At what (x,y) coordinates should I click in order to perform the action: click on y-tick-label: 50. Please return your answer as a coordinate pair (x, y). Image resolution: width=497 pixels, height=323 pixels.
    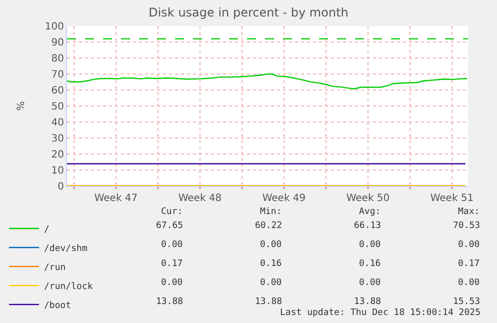
    Looking at the image, I should click on (57, 107).